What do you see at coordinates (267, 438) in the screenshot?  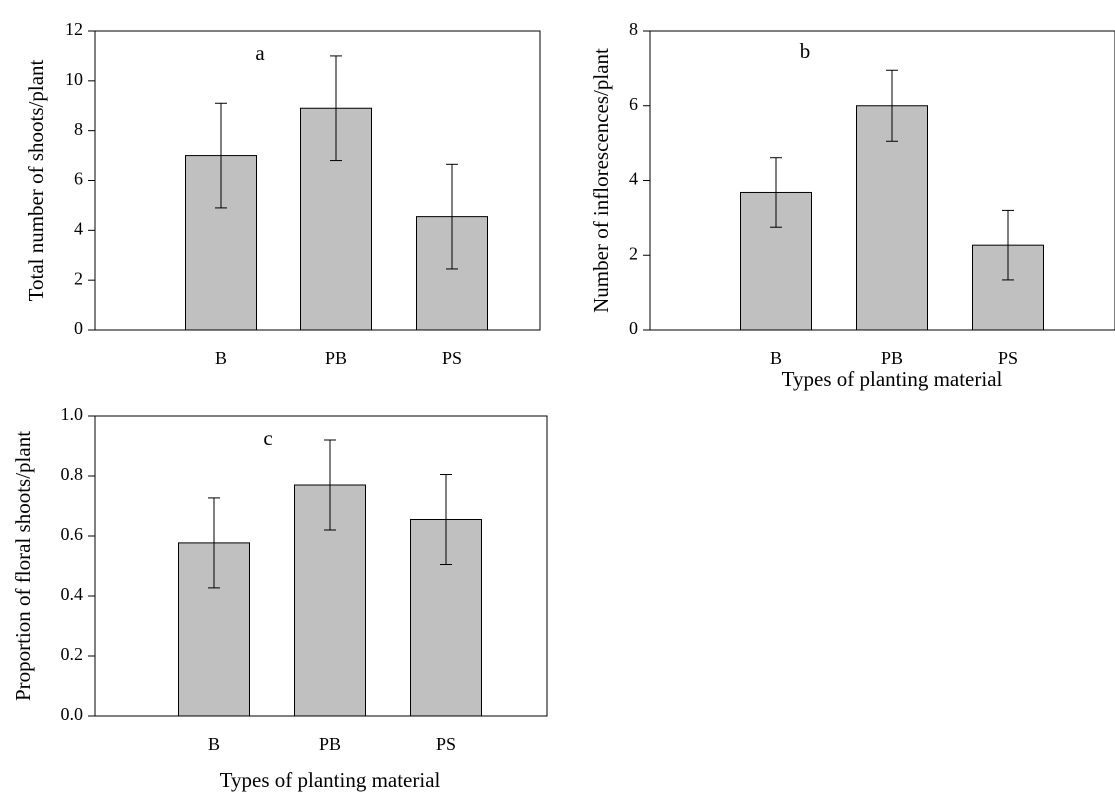 I see `panel-annotation: c` at bounding box center [267, 438].